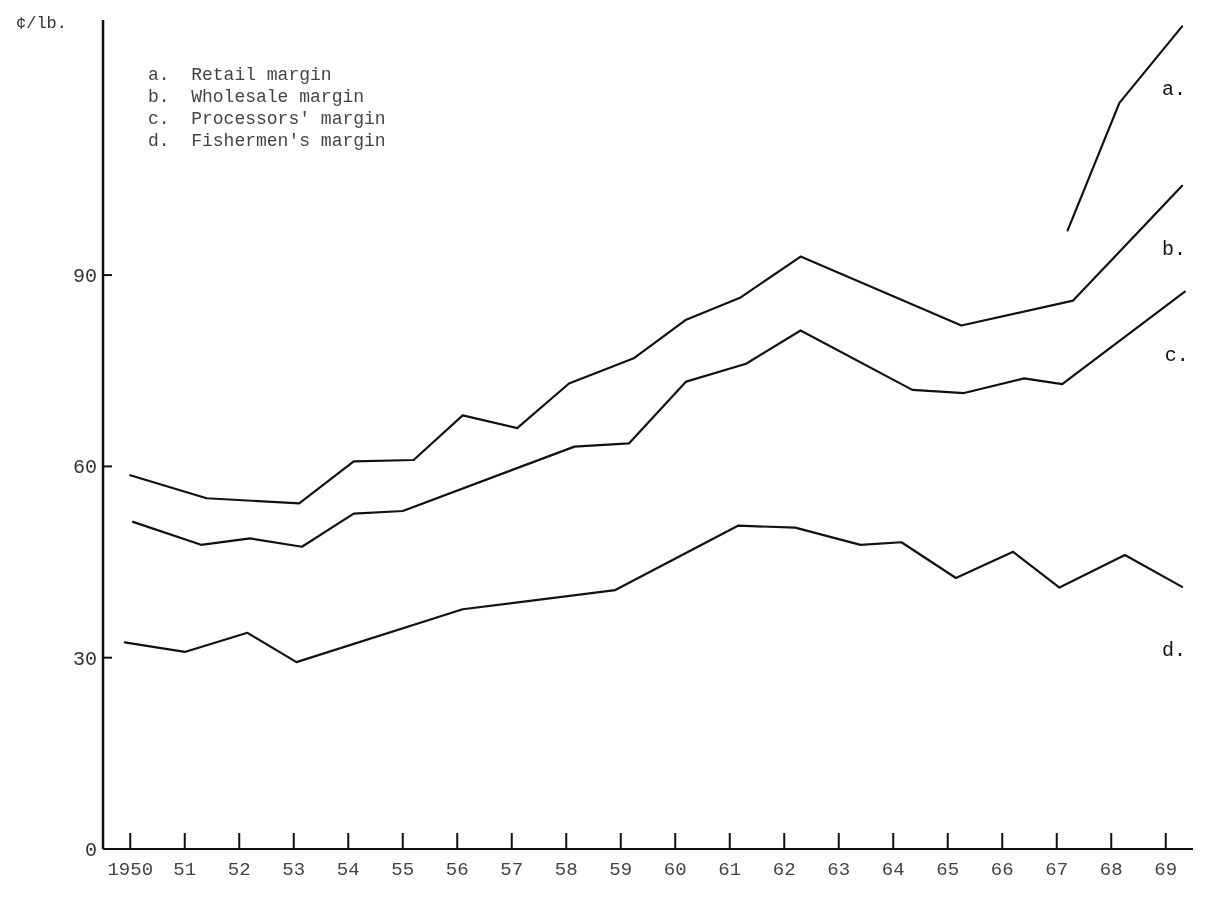  I want to click on series-label: a., so click(1174, 90).